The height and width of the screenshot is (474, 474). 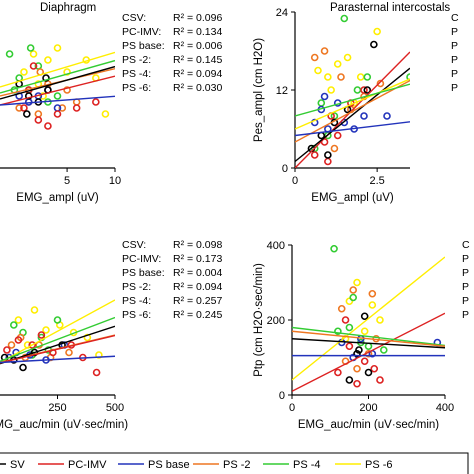 I want to click on stats-label: PS -2:, so click(x=136, y=287).